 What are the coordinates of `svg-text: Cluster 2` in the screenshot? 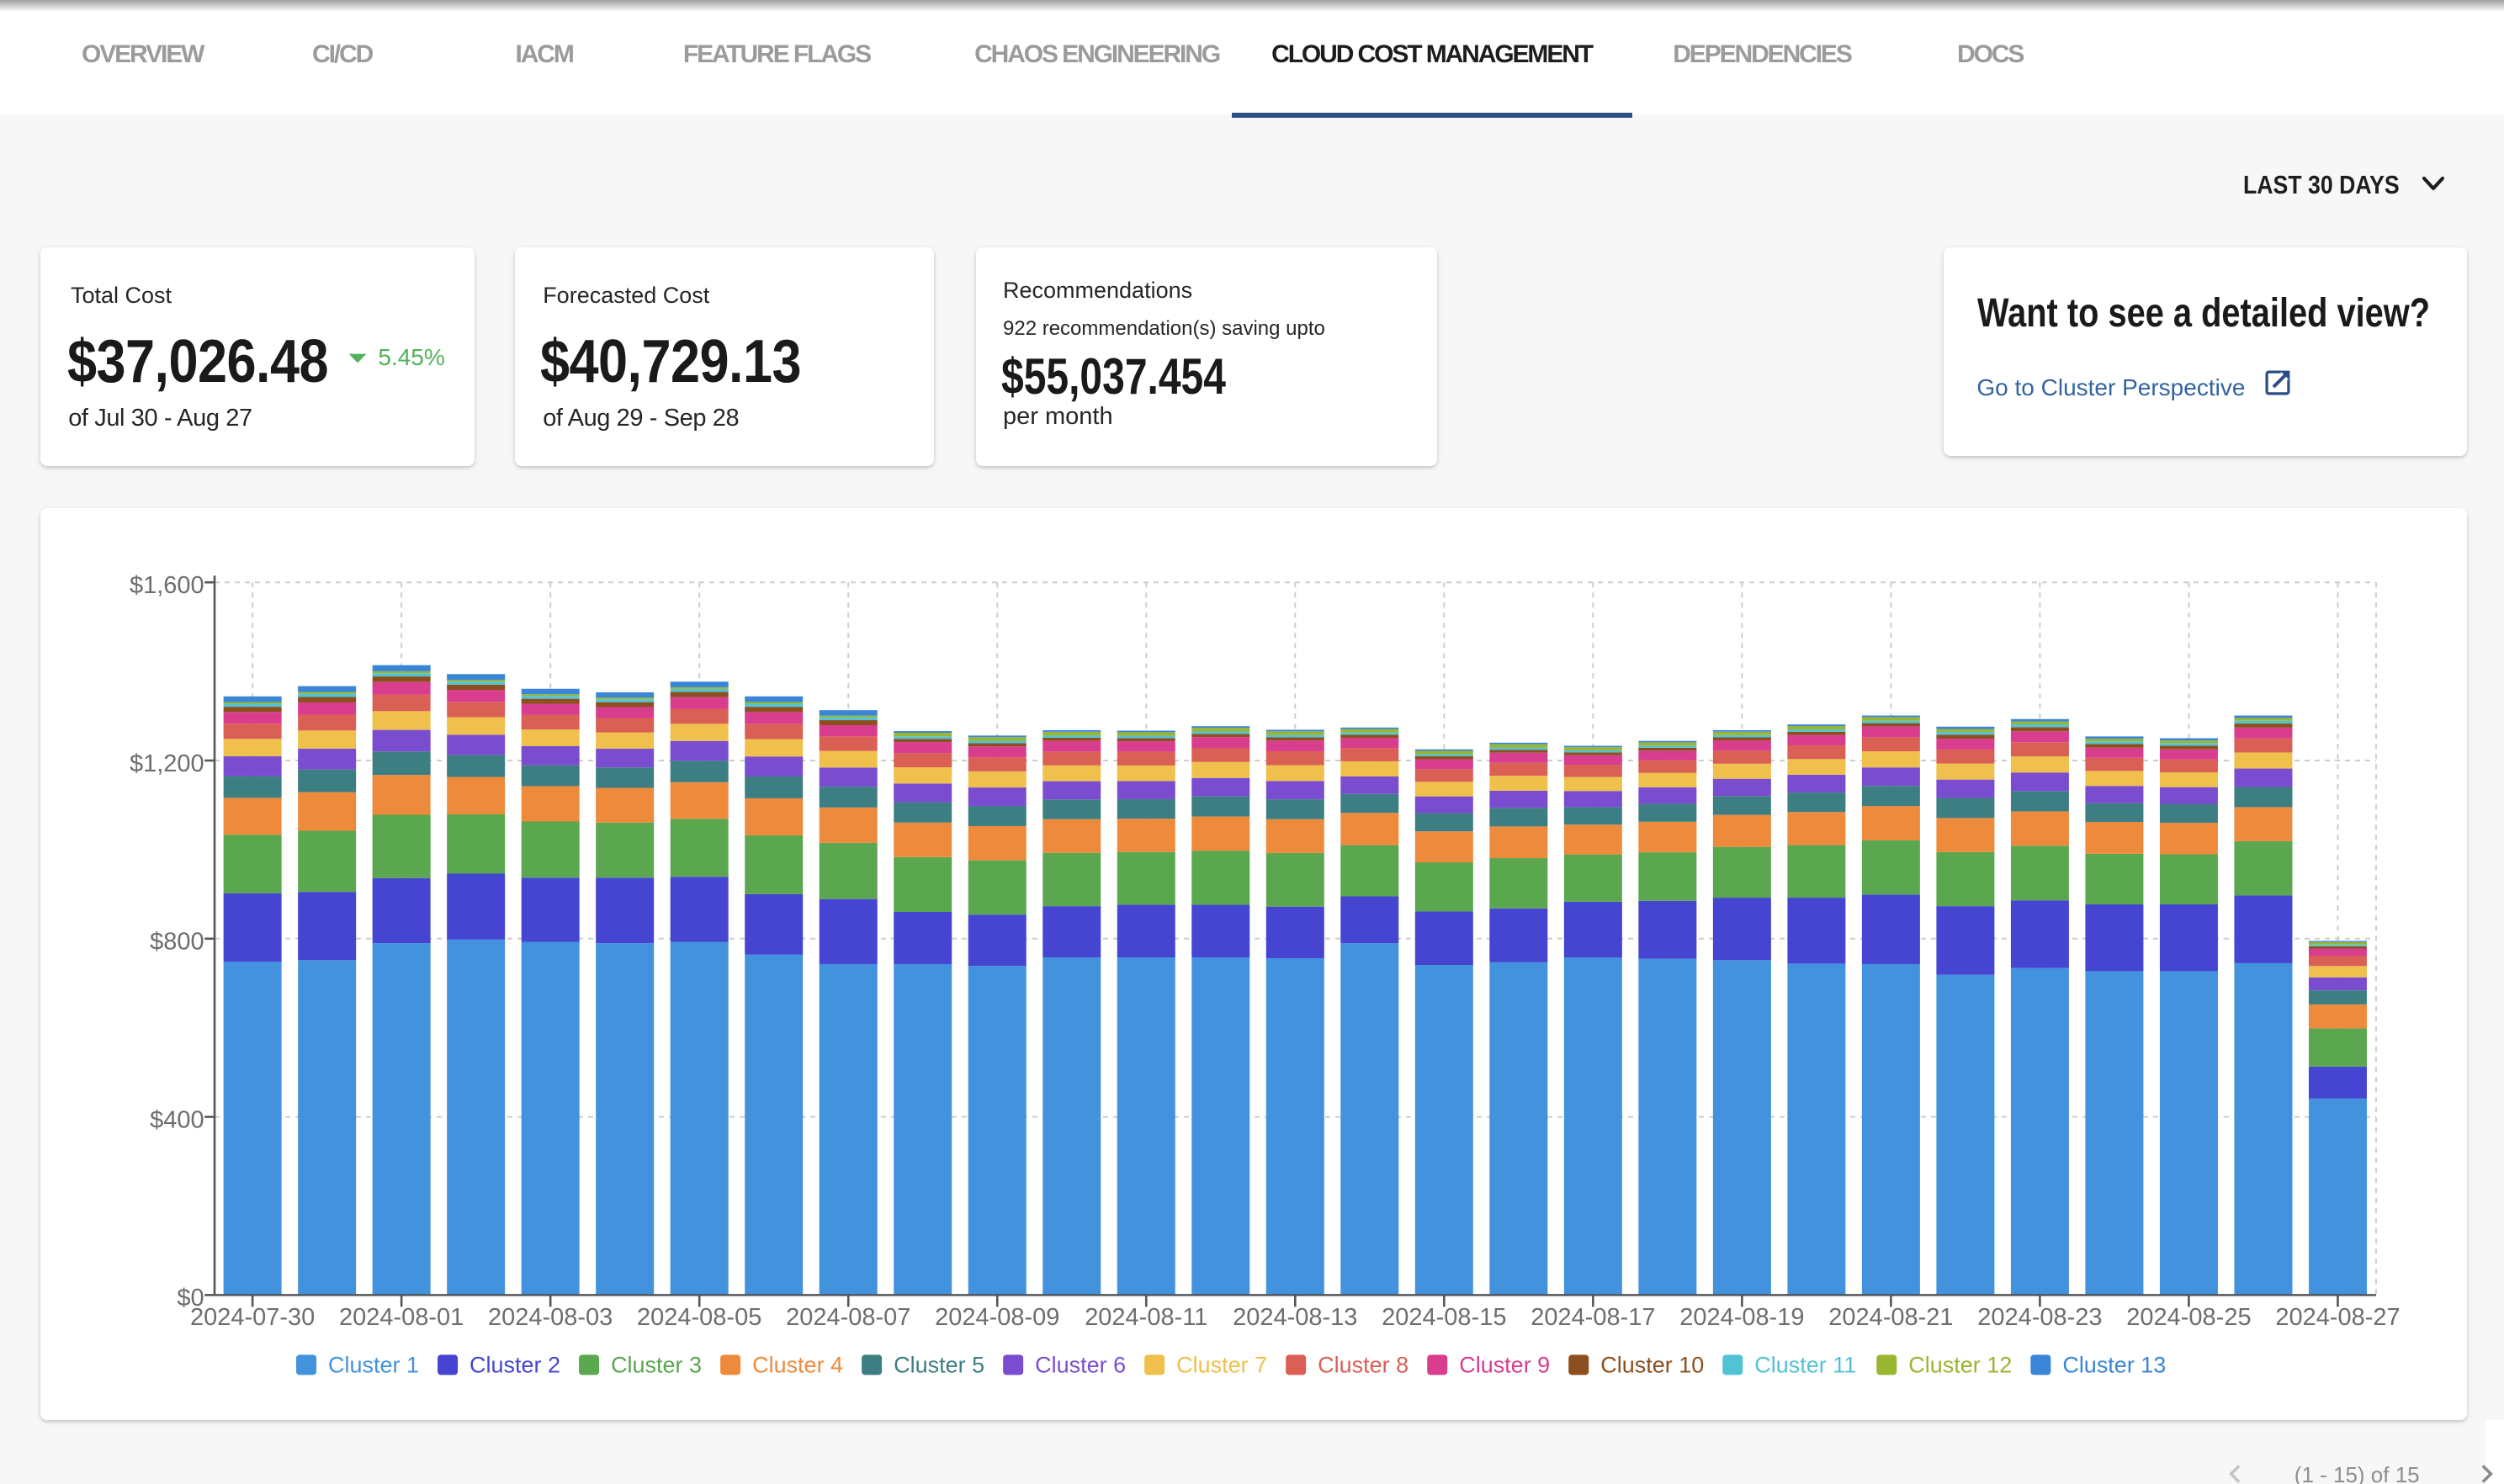 It's located at (515, 1365).